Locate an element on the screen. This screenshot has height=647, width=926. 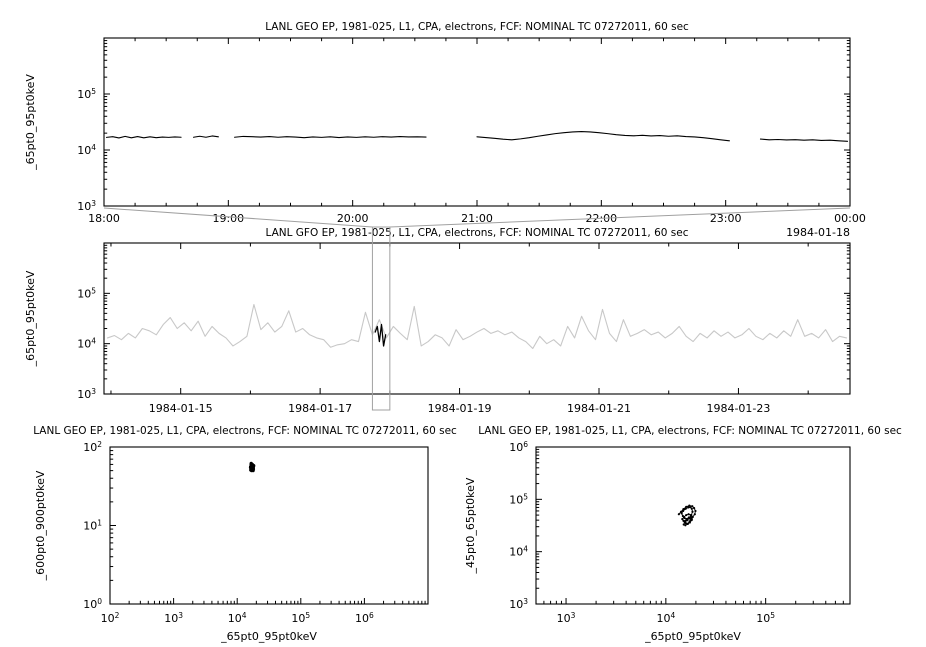
scatter-left-xtick-2: 102 is located at coordinates (110, 618).